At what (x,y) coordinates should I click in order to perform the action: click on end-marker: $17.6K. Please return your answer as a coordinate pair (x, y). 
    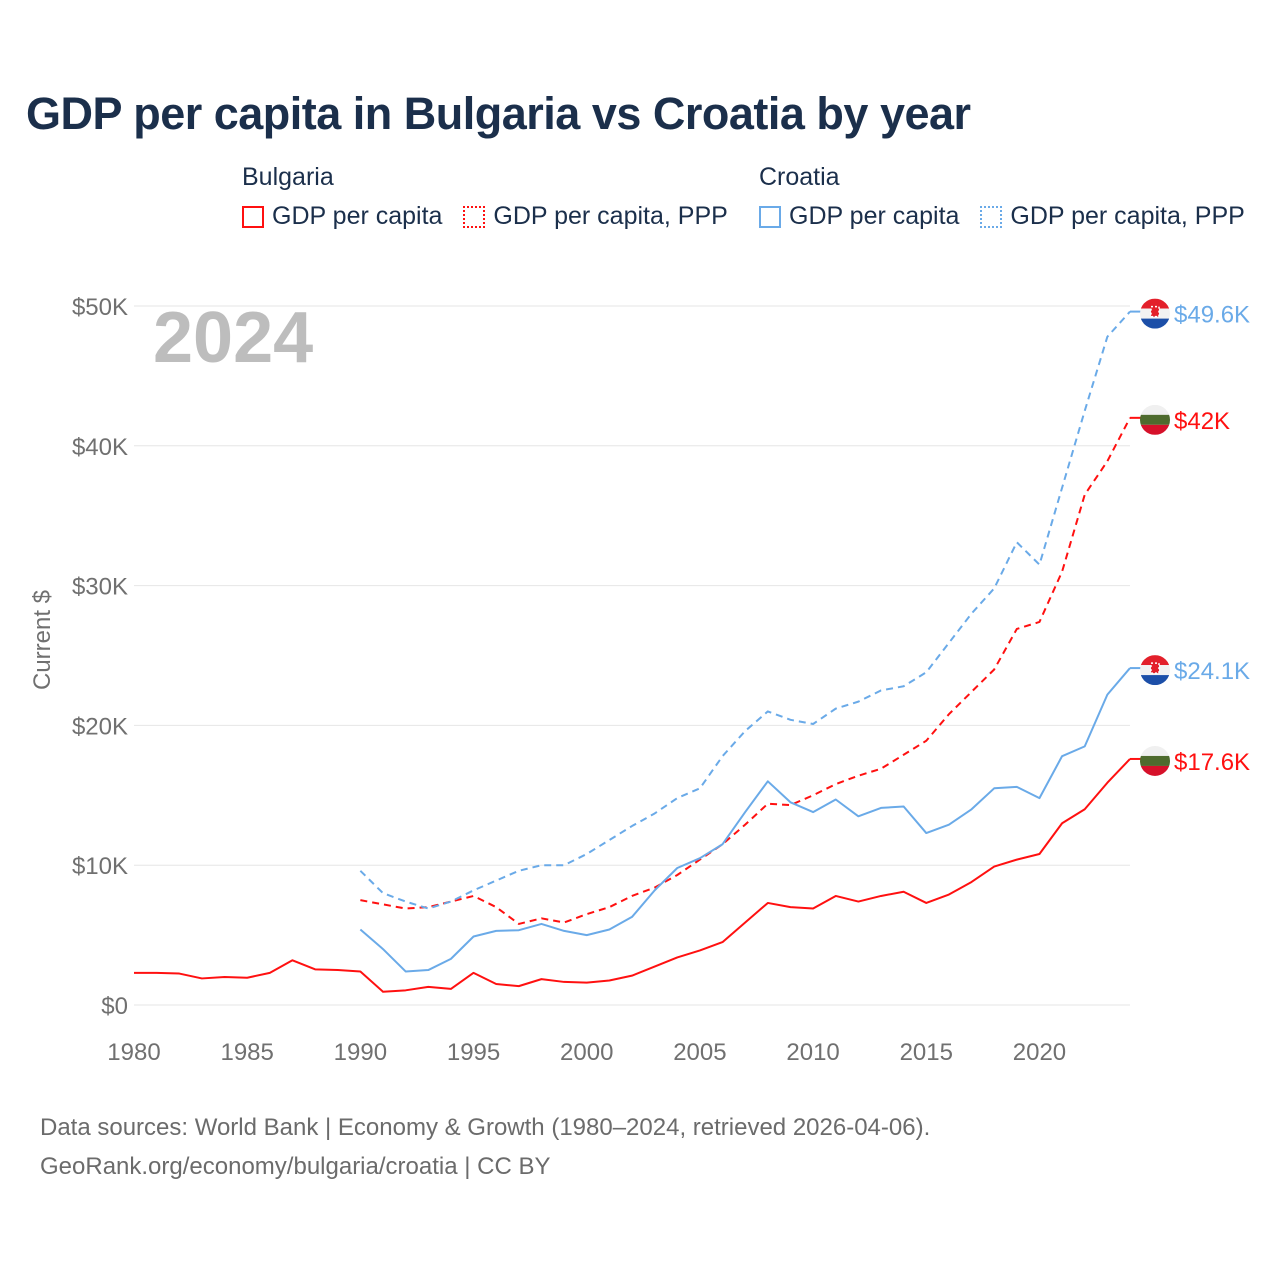
    Looking at the image, I should click on (1190, 760).